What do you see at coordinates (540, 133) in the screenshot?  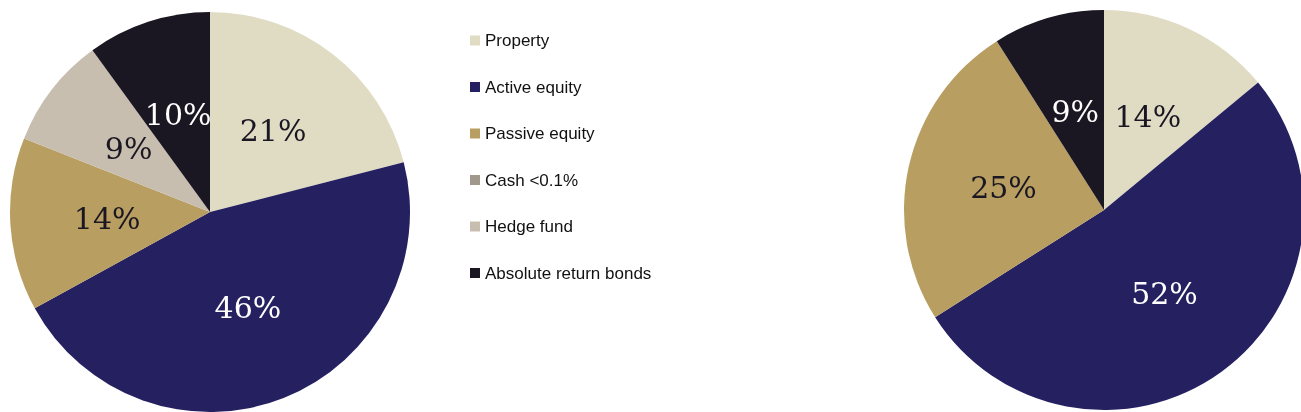 I see `legend-label: Passive equity` at bounding box center [540, 133].